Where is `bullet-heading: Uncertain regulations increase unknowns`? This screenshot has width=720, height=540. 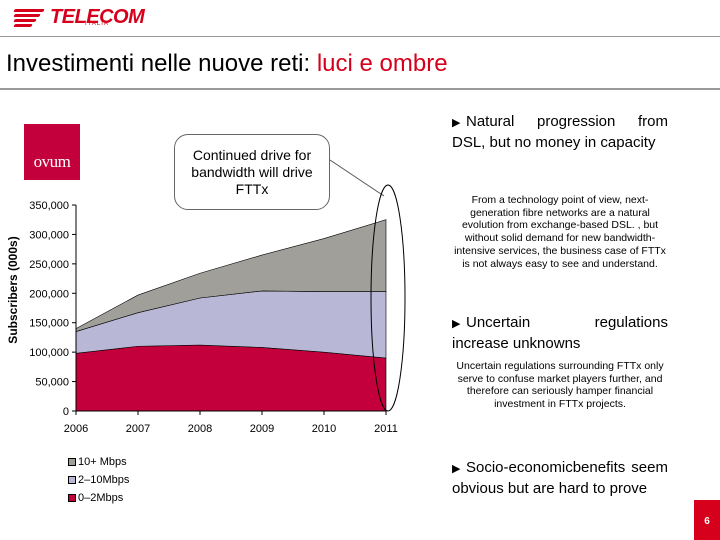 bullet-heading: Uncertain regulations increase unknowns is located at coordinates (560, 333).